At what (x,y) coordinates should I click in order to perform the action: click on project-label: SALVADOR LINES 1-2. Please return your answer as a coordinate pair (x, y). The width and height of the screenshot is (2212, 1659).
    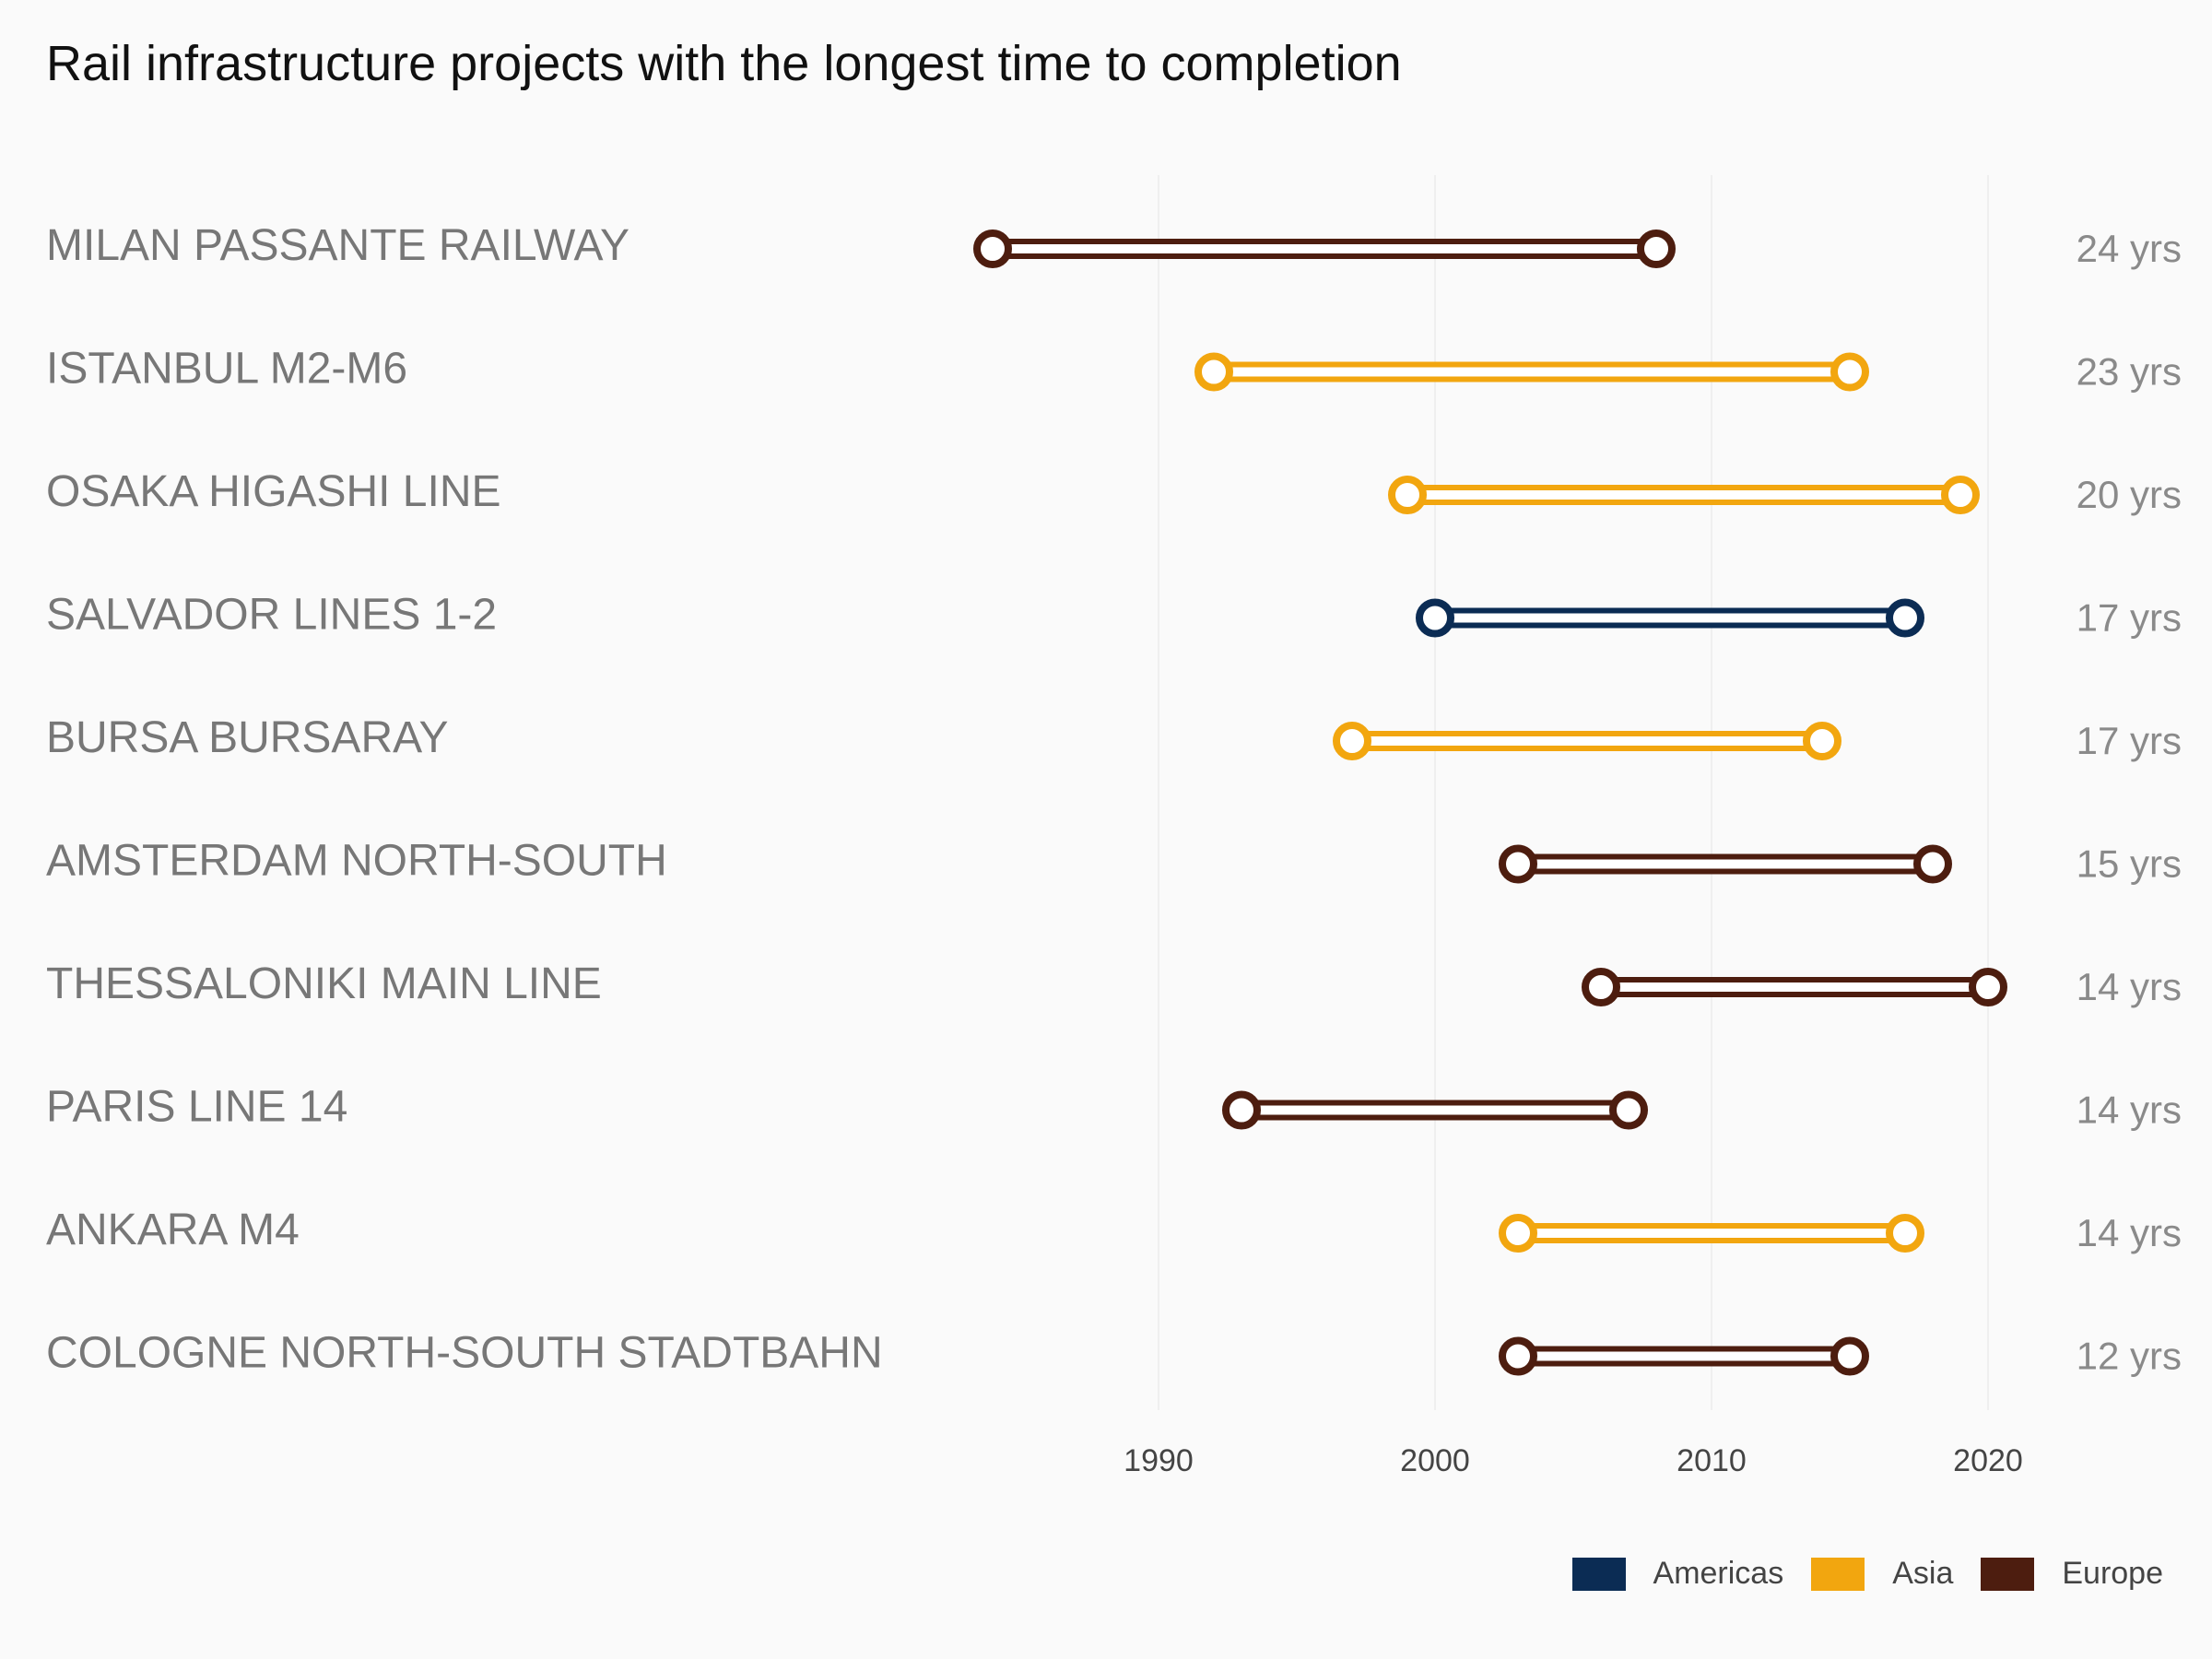
    Looking at the image, I should click on (271, 615).